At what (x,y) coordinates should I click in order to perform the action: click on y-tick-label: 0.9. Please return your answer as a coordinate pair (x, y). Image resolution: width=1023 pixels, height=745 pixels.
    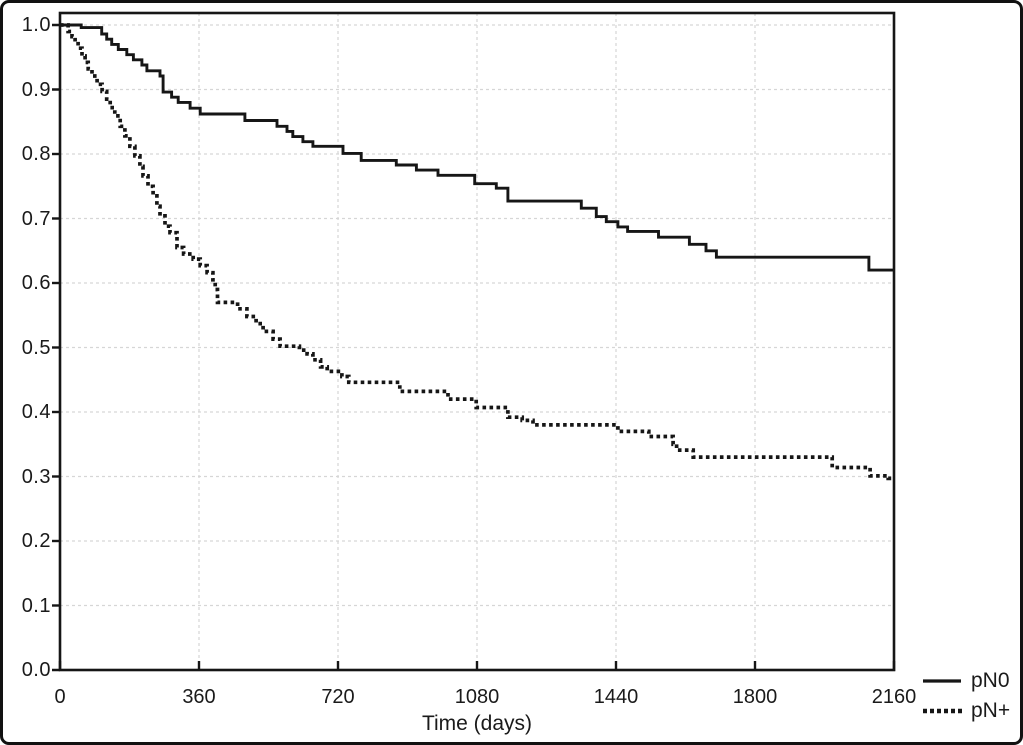
    Looking at the image, I should click on (36, 89).